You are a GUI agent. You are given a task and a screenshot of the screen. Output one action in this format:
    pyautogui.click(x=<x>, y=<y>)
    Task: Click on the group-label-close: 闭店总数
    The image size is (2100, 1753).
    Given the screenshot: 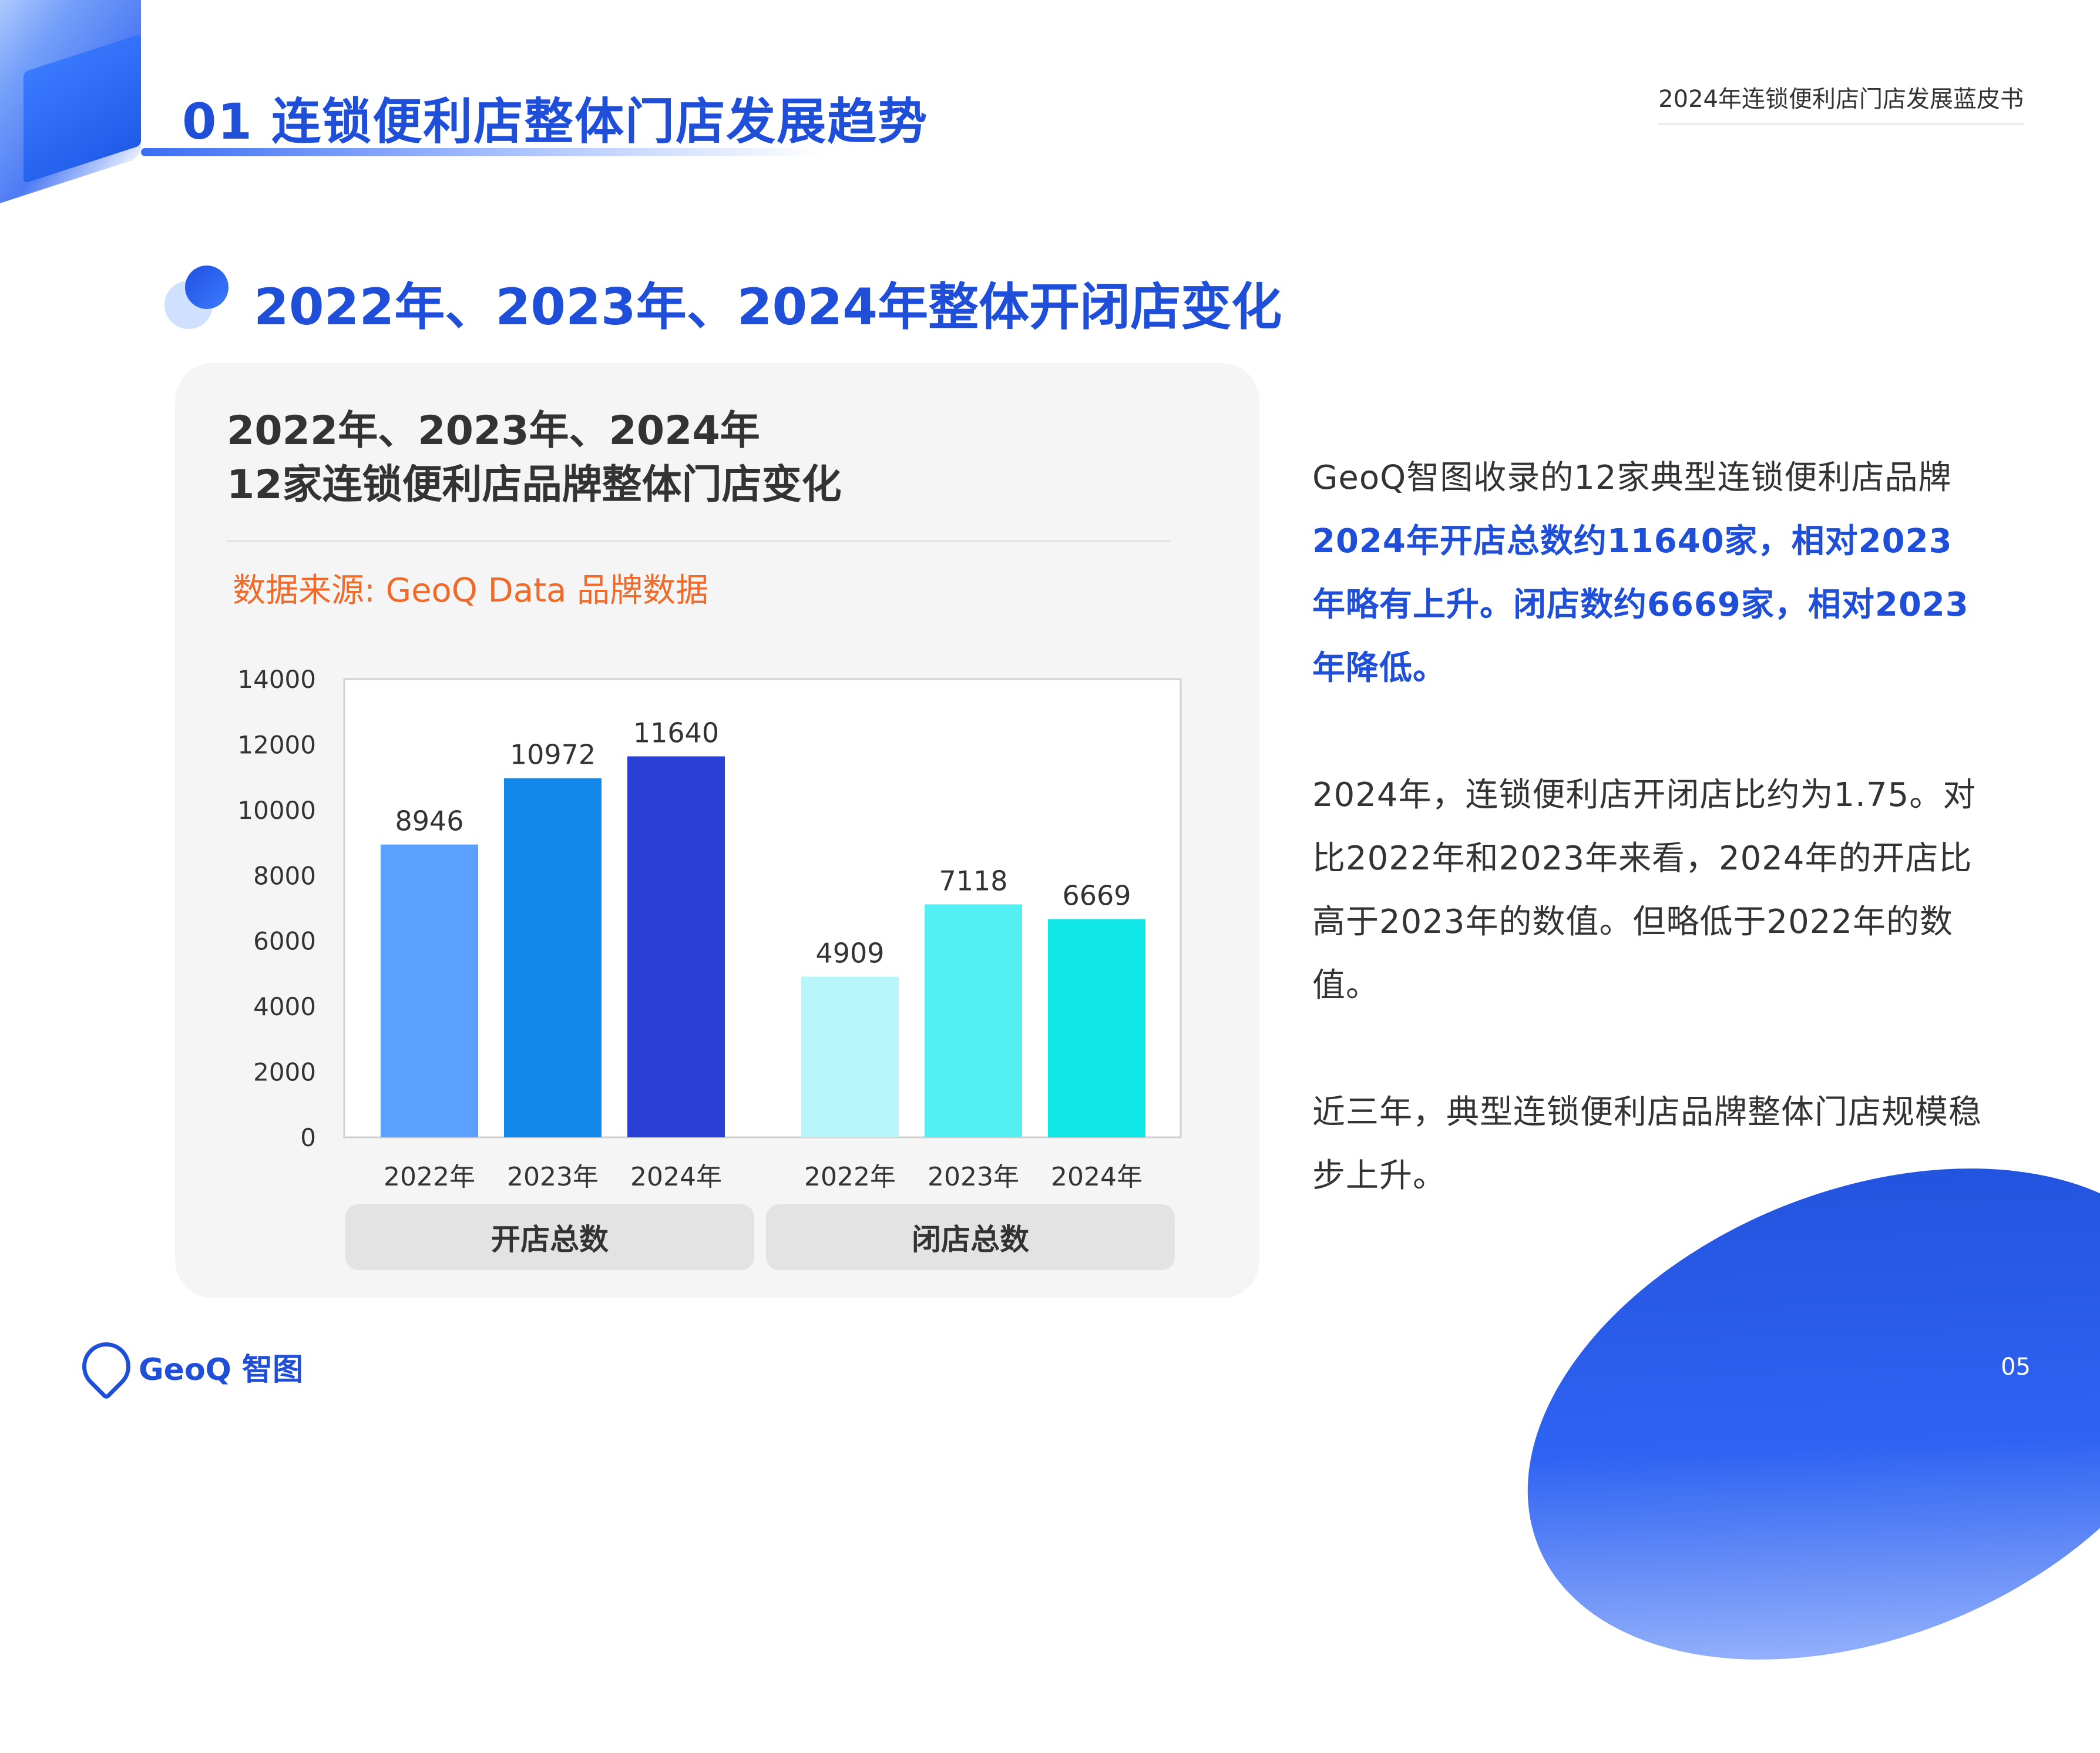 What is the action you would take?
    pyautogui.click(x=970, y=1237)
    